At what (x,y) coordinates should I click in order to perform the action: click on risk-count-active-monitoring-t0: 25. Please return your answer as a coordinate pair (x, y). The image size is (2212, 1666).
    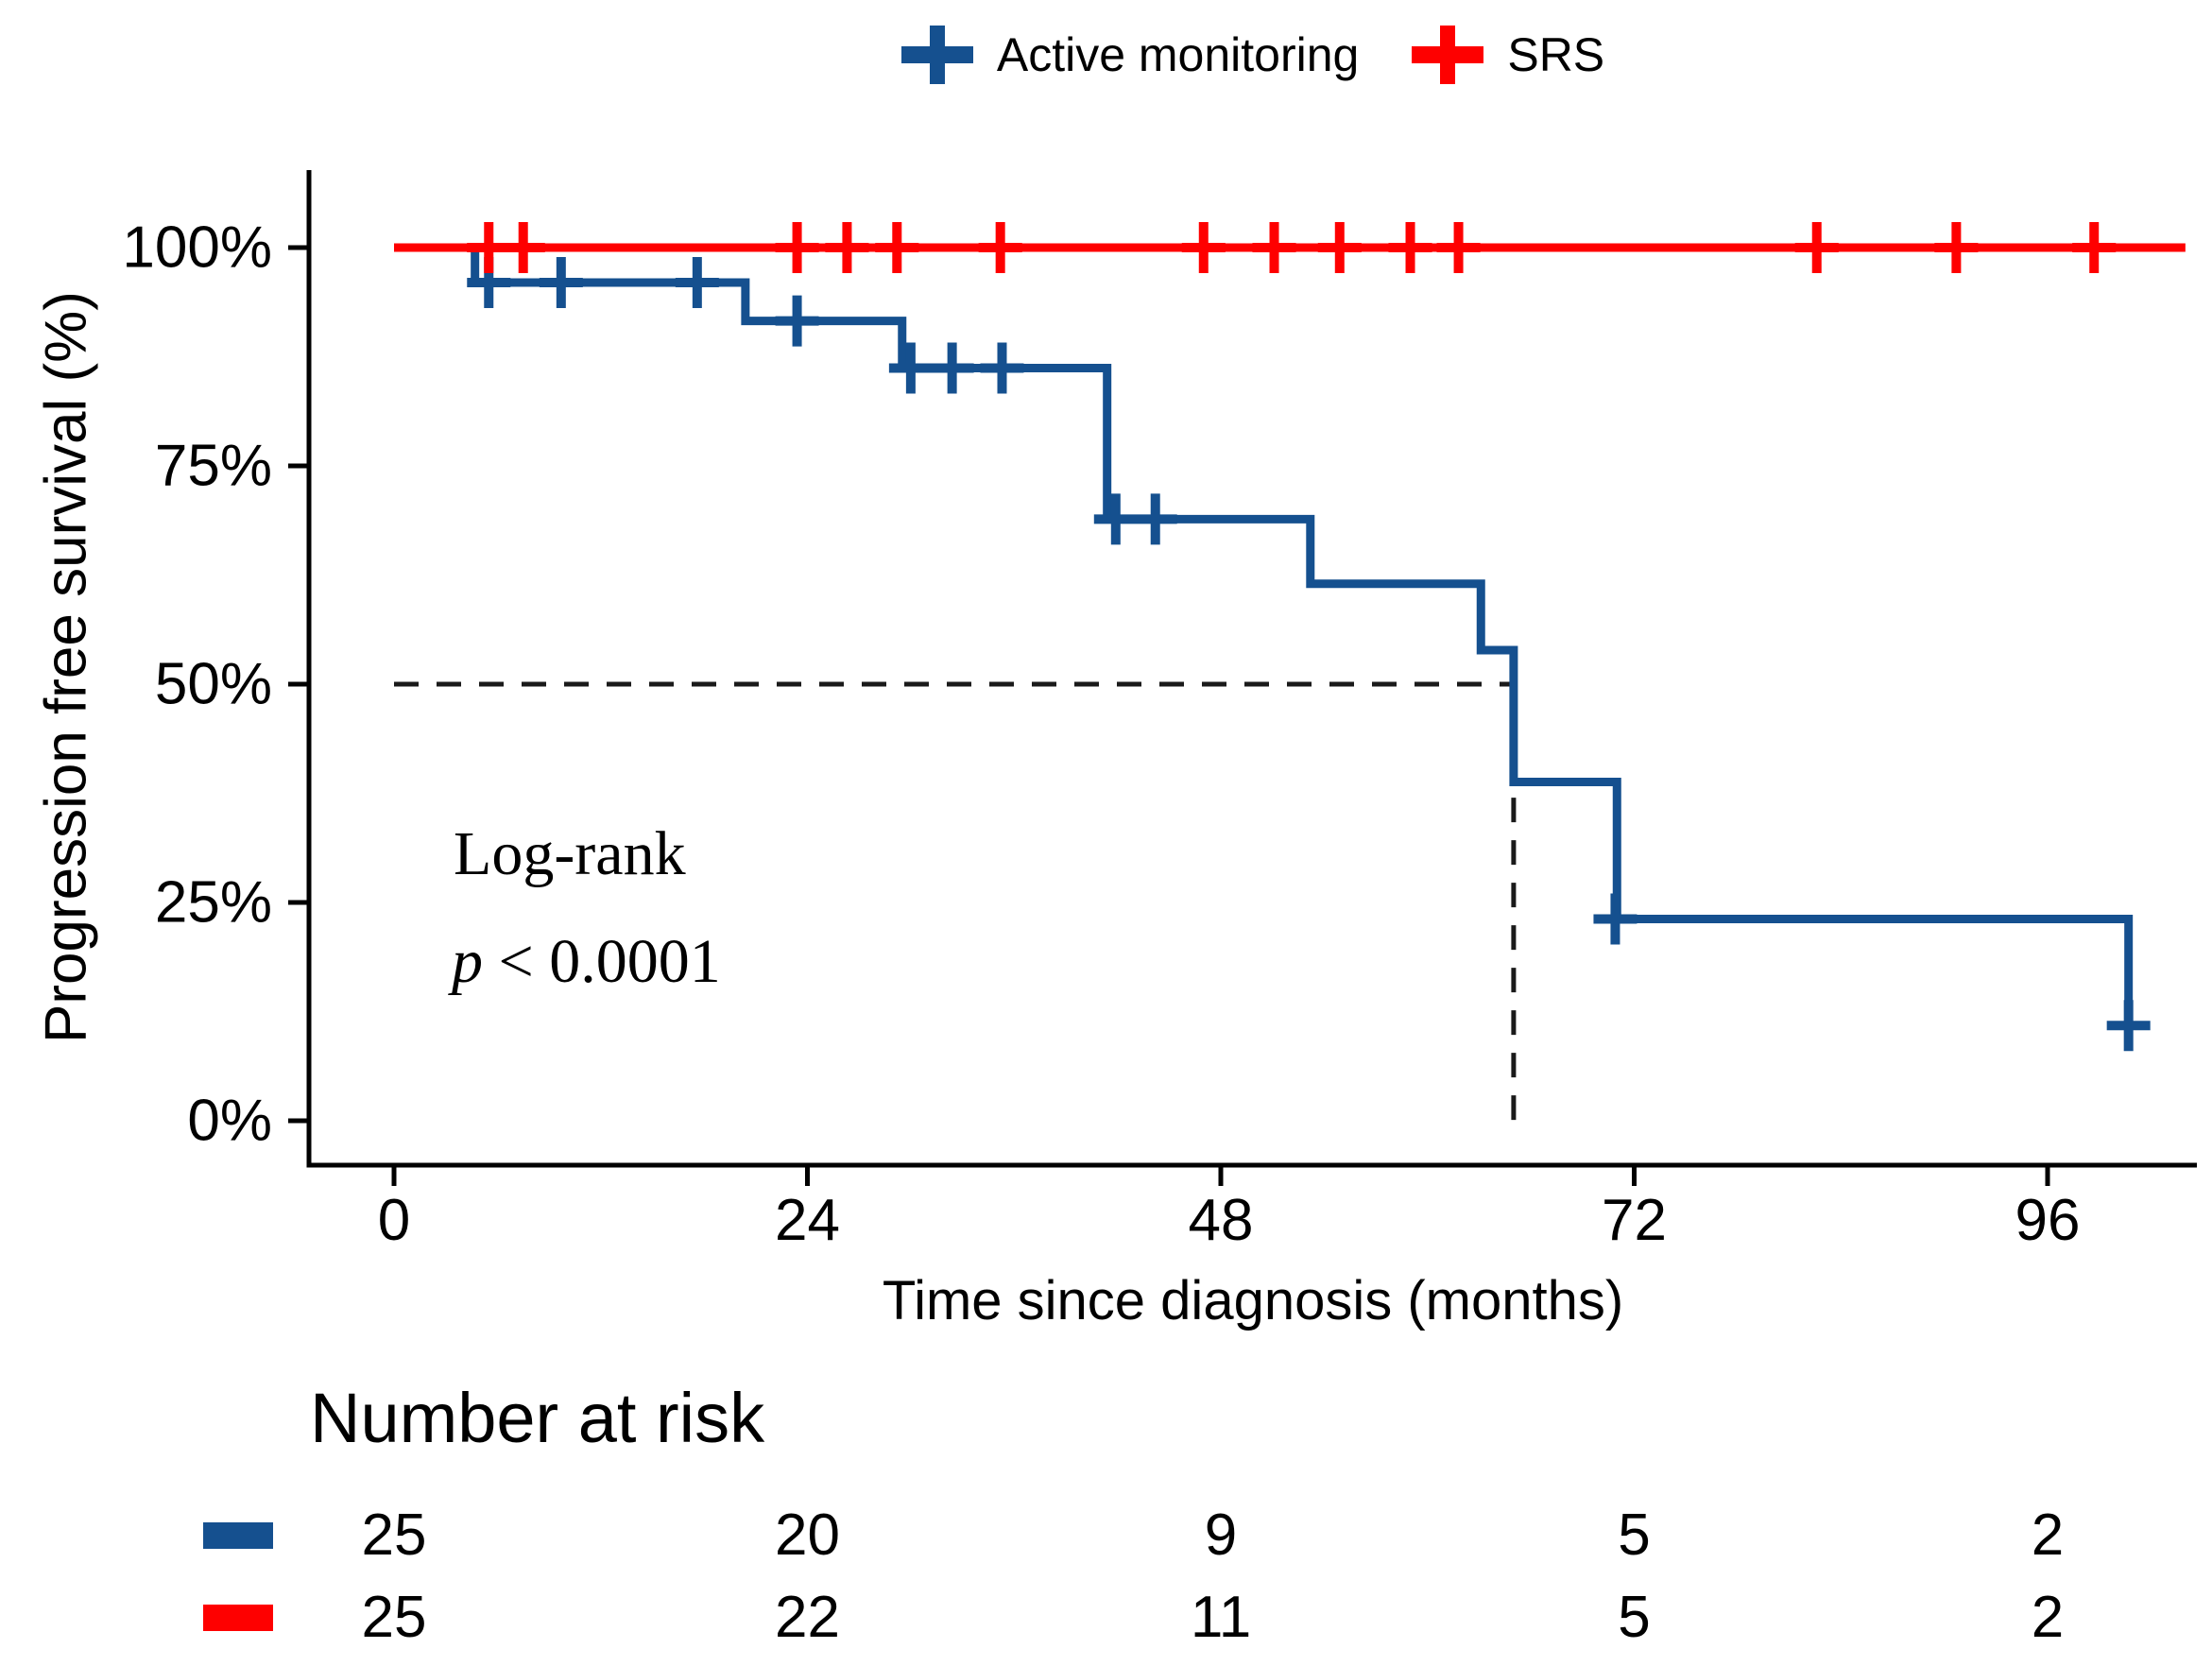
    Looking at the image, I should click on (394, 1535).